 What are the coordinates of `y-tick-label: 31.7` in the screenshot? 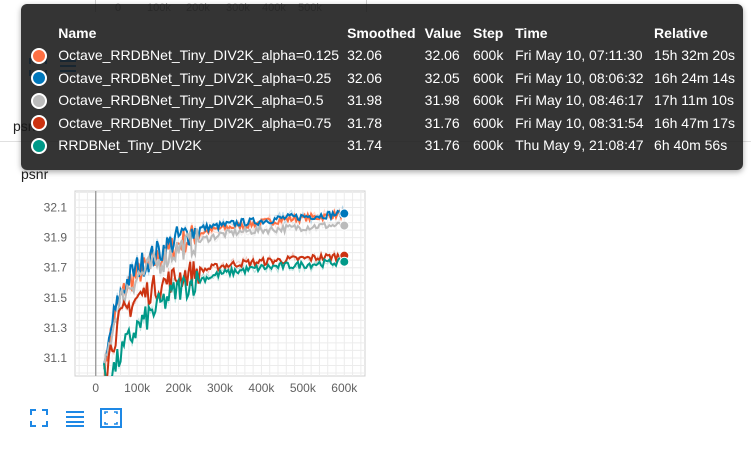 It's located at (56, 268).